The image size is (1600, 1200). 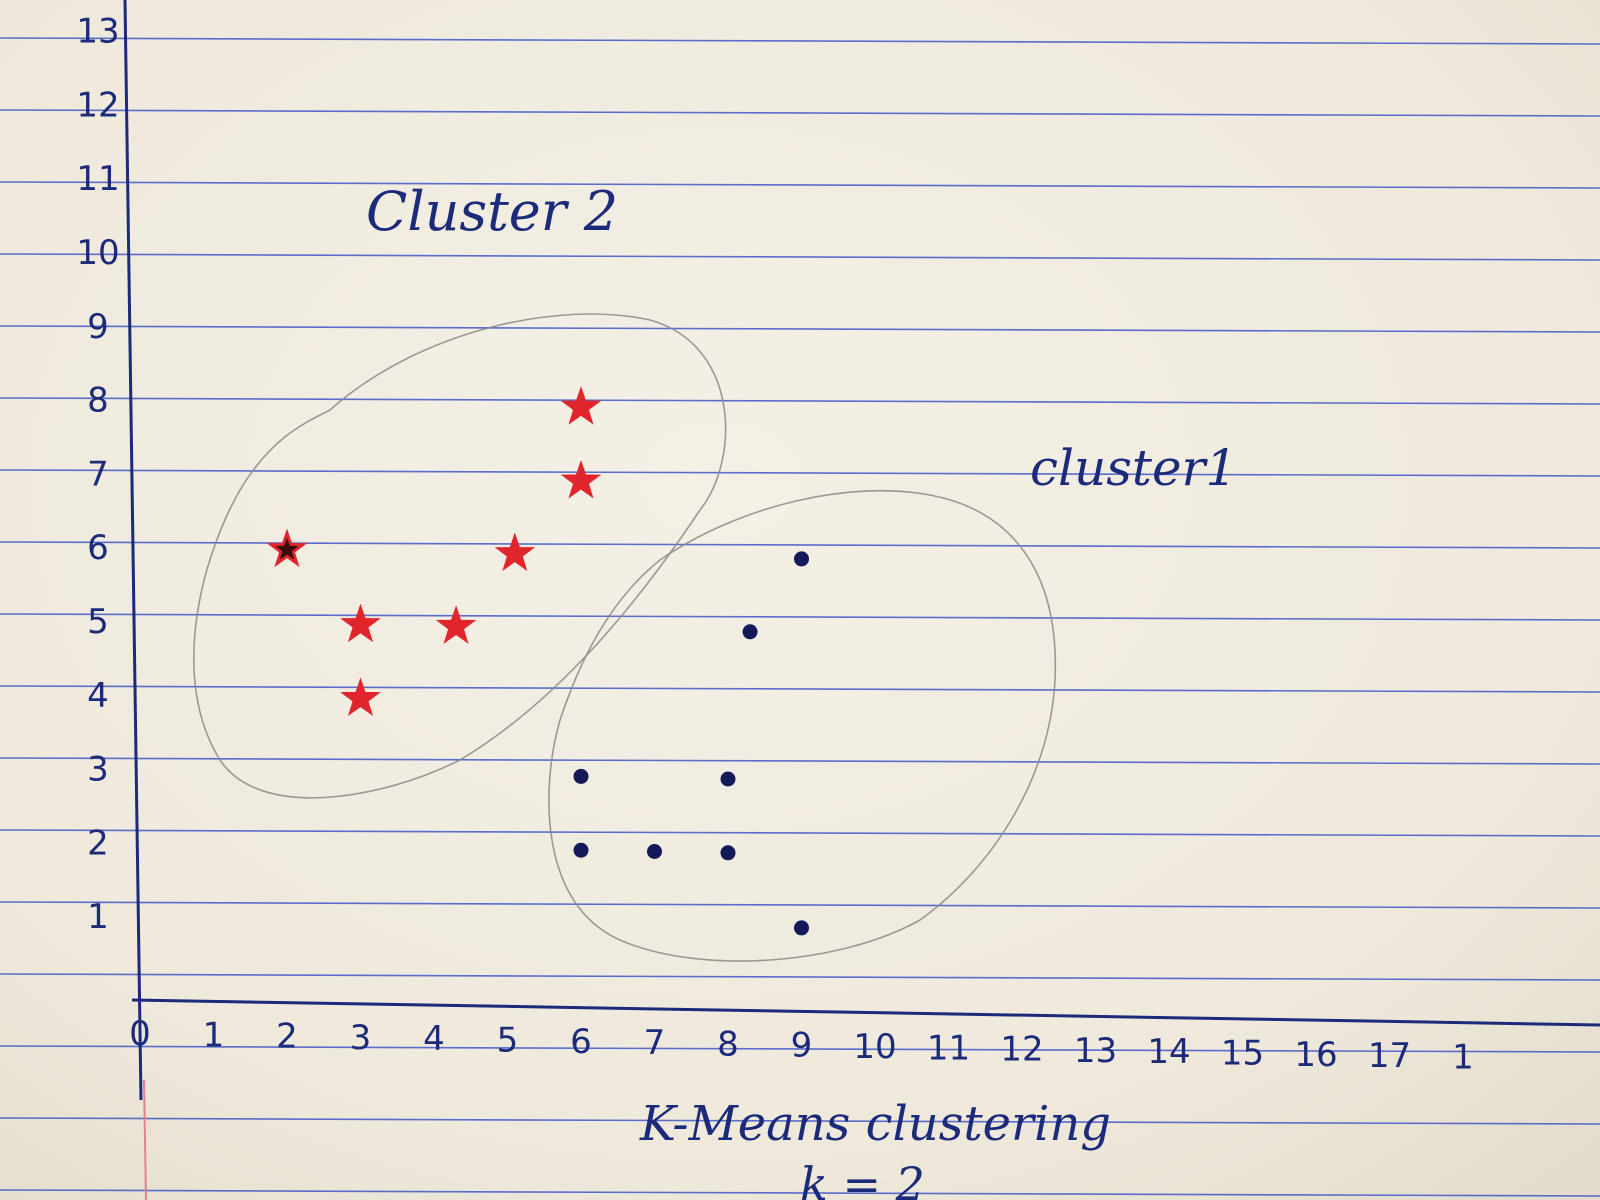 What do you see at coordinates (460, 556) in the screenshot?
I see `cluster-2-boundary` at bounding box center [460, 556].